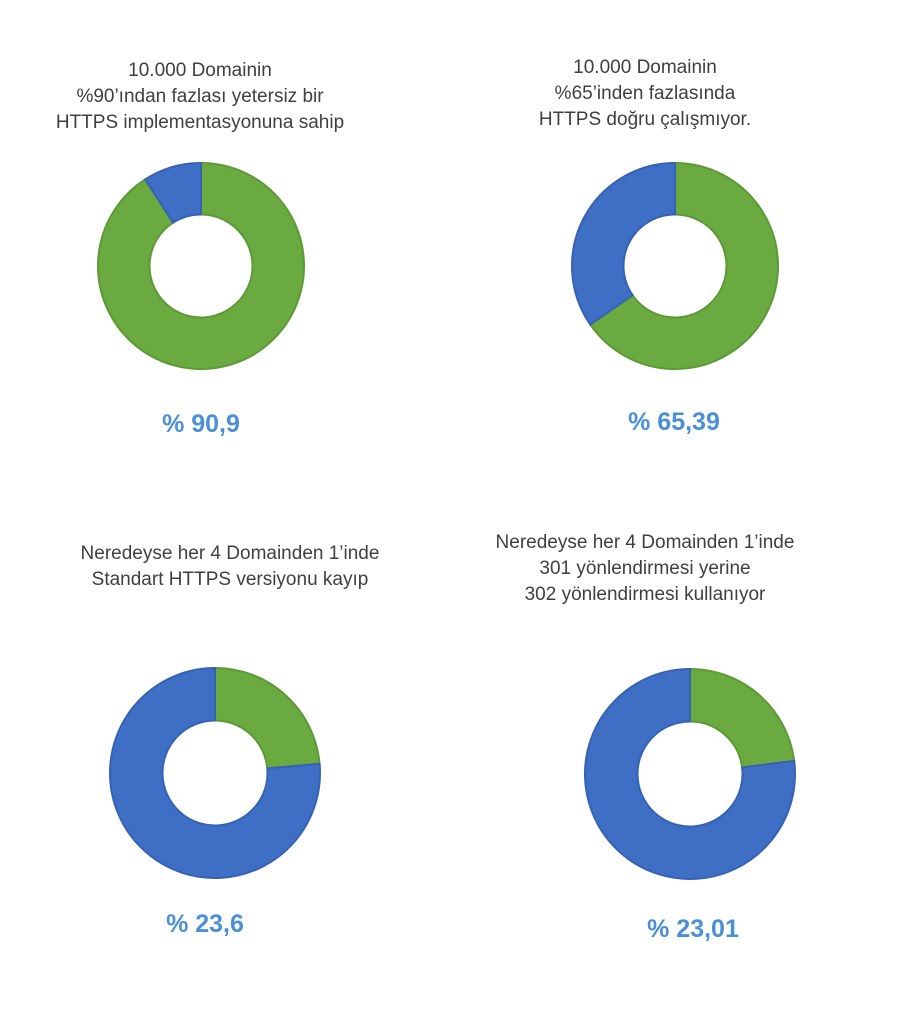 This screenshot has width=900, height=1024. I want to click on chart-title-line: 302 yönlendirmesi kullanıyor, so click(645, 594).